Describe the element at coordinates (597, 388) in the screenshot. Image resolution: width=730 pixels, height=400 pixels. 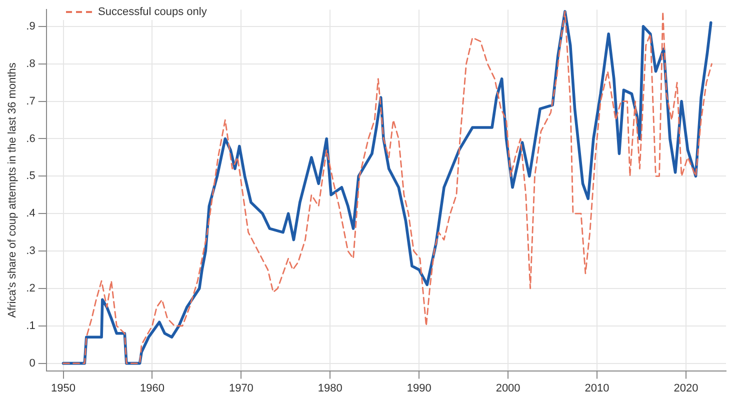
I see `x-tick-label: 2010` at that location.